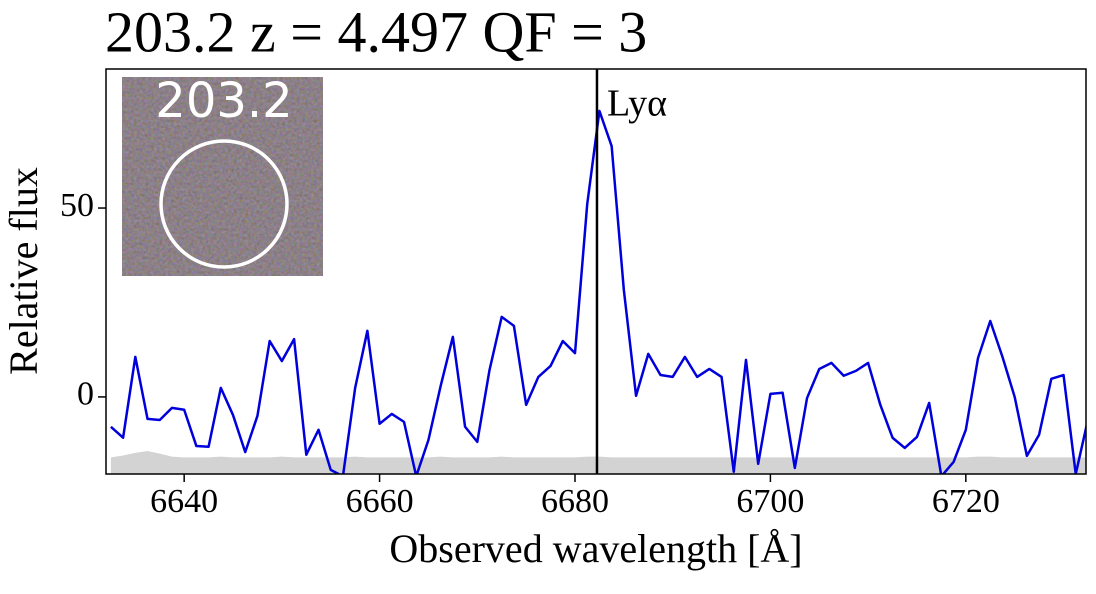  I want to click on inset-image: 203.2, so click(222, 174).